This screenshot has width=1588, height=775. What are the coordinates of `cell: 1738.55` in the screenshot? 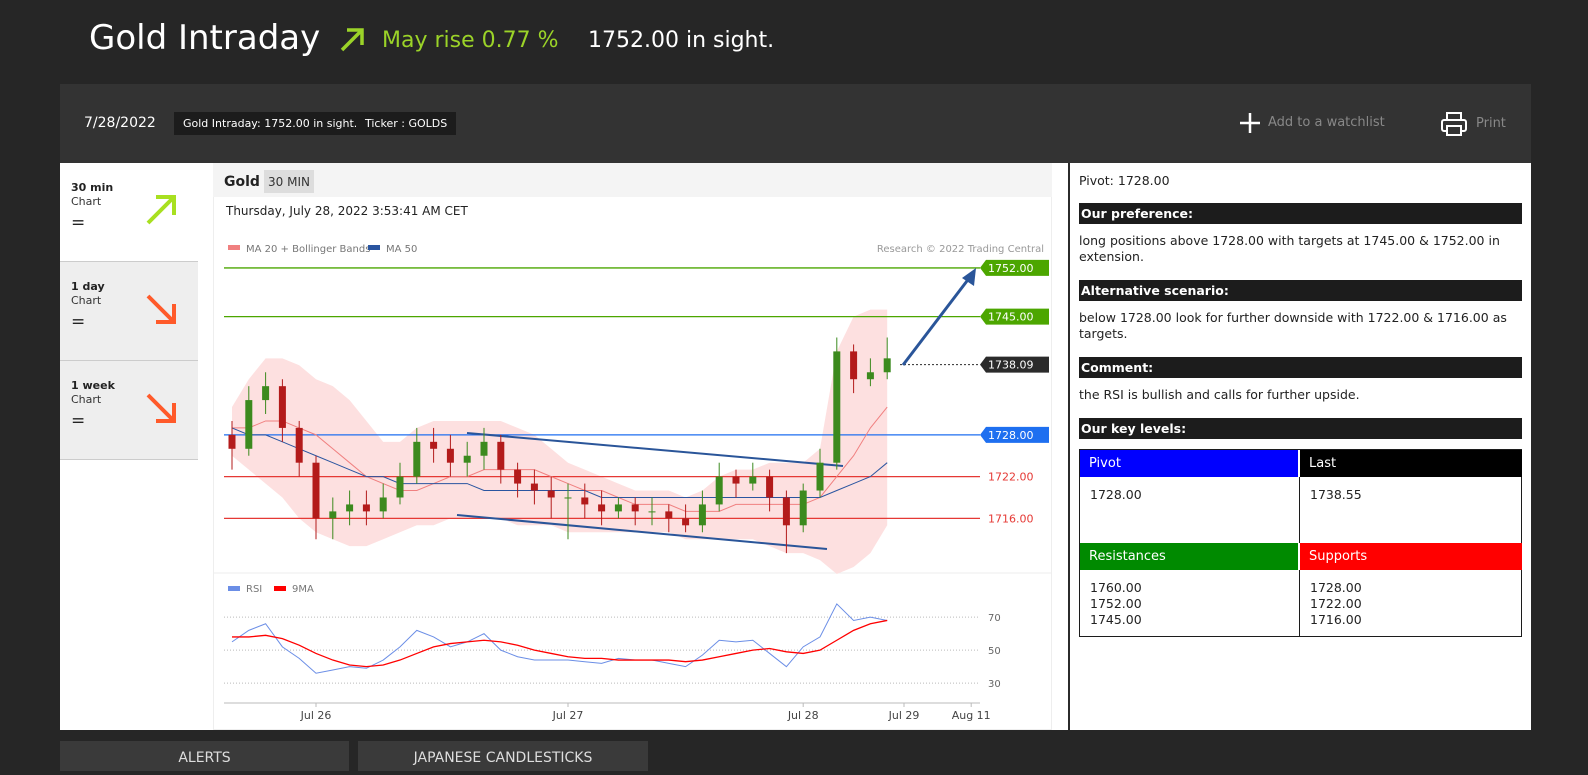 It's located at (1336, 494).